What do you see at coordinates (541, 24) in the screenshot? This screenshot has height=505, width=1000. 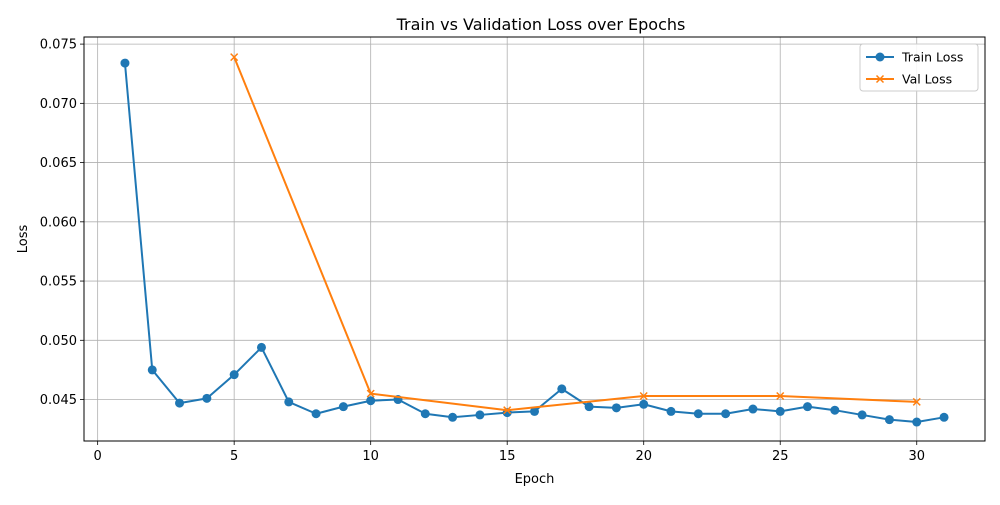 I see `chart-title: Train vs Validation Loss over Epochs` at bounding box center [541, 24].